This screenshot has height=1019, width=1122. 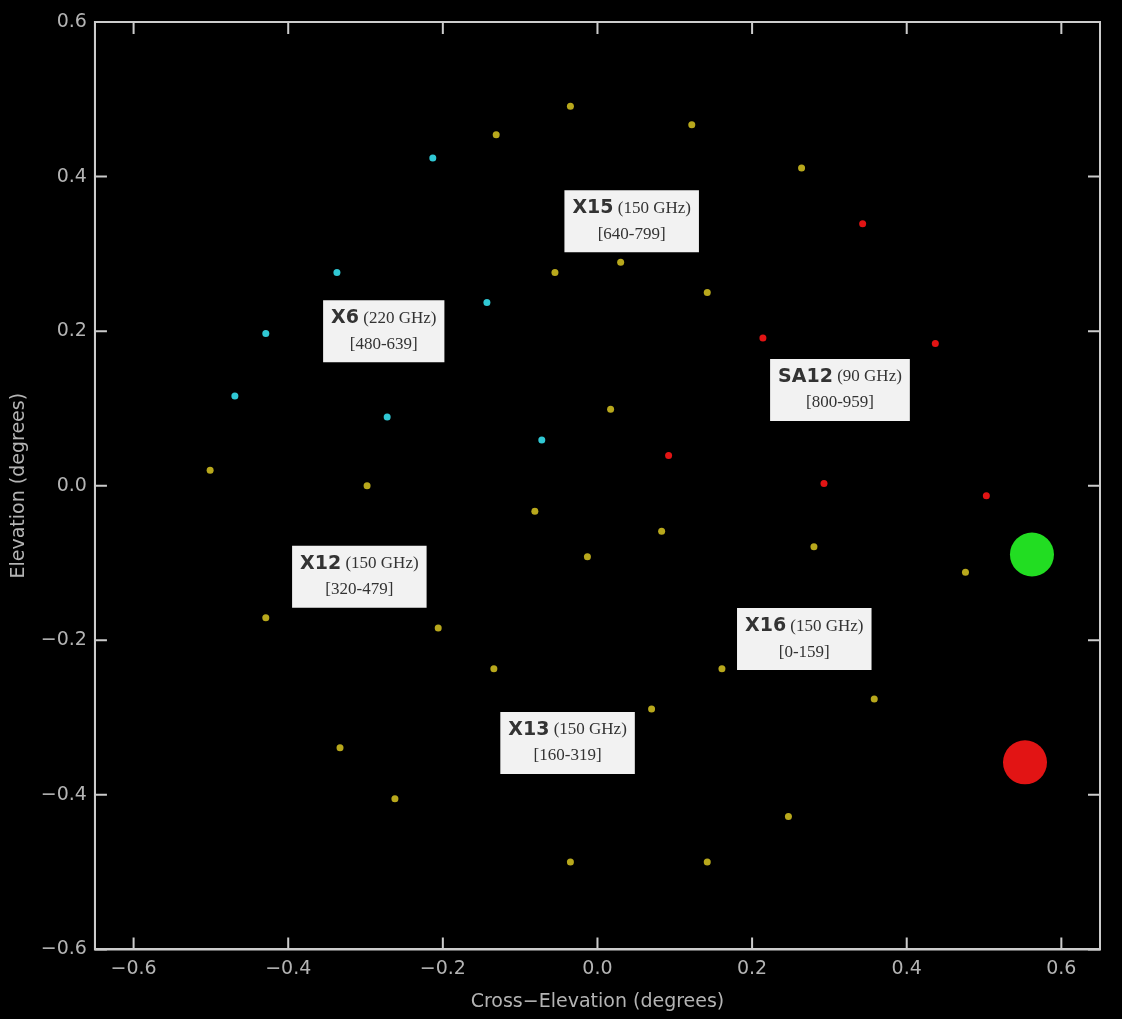 I want to click on annotation: X15 (150 GHz) [640-799], so click(x=631, y=219).